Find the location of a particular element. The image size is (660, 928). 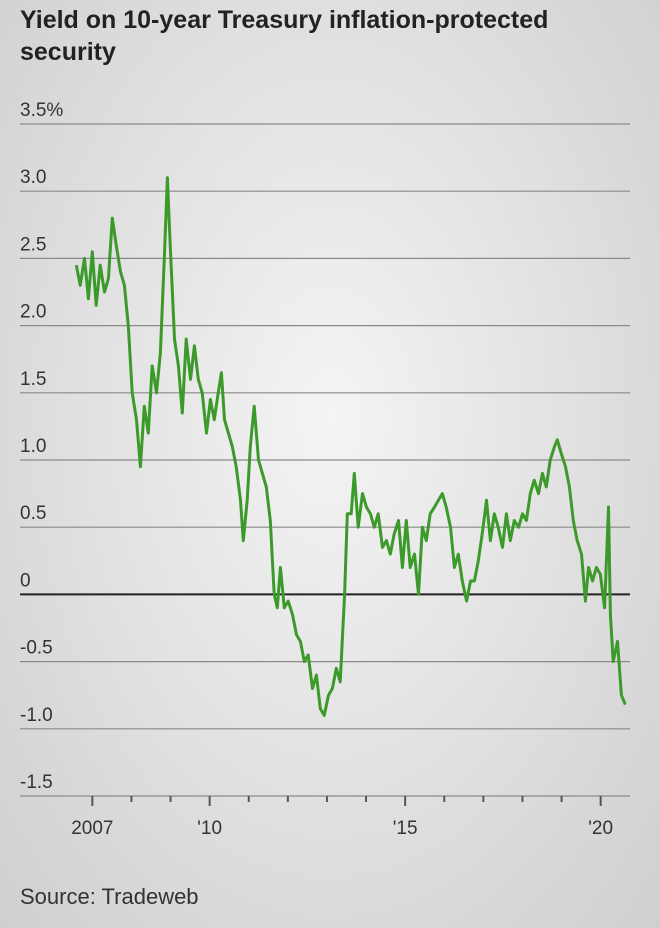

y-tick-label: 2.5 is located at coordinates (33, 244).